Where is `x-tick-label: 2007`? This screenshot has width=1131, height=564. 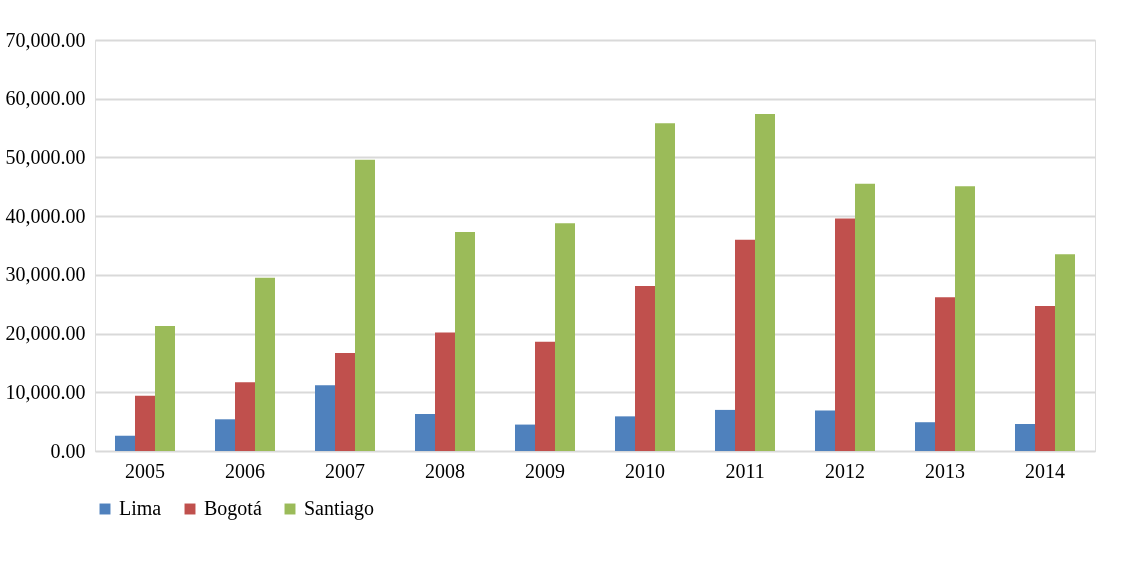 x-tick-label: 2007 is located at coordinates (345, 470).